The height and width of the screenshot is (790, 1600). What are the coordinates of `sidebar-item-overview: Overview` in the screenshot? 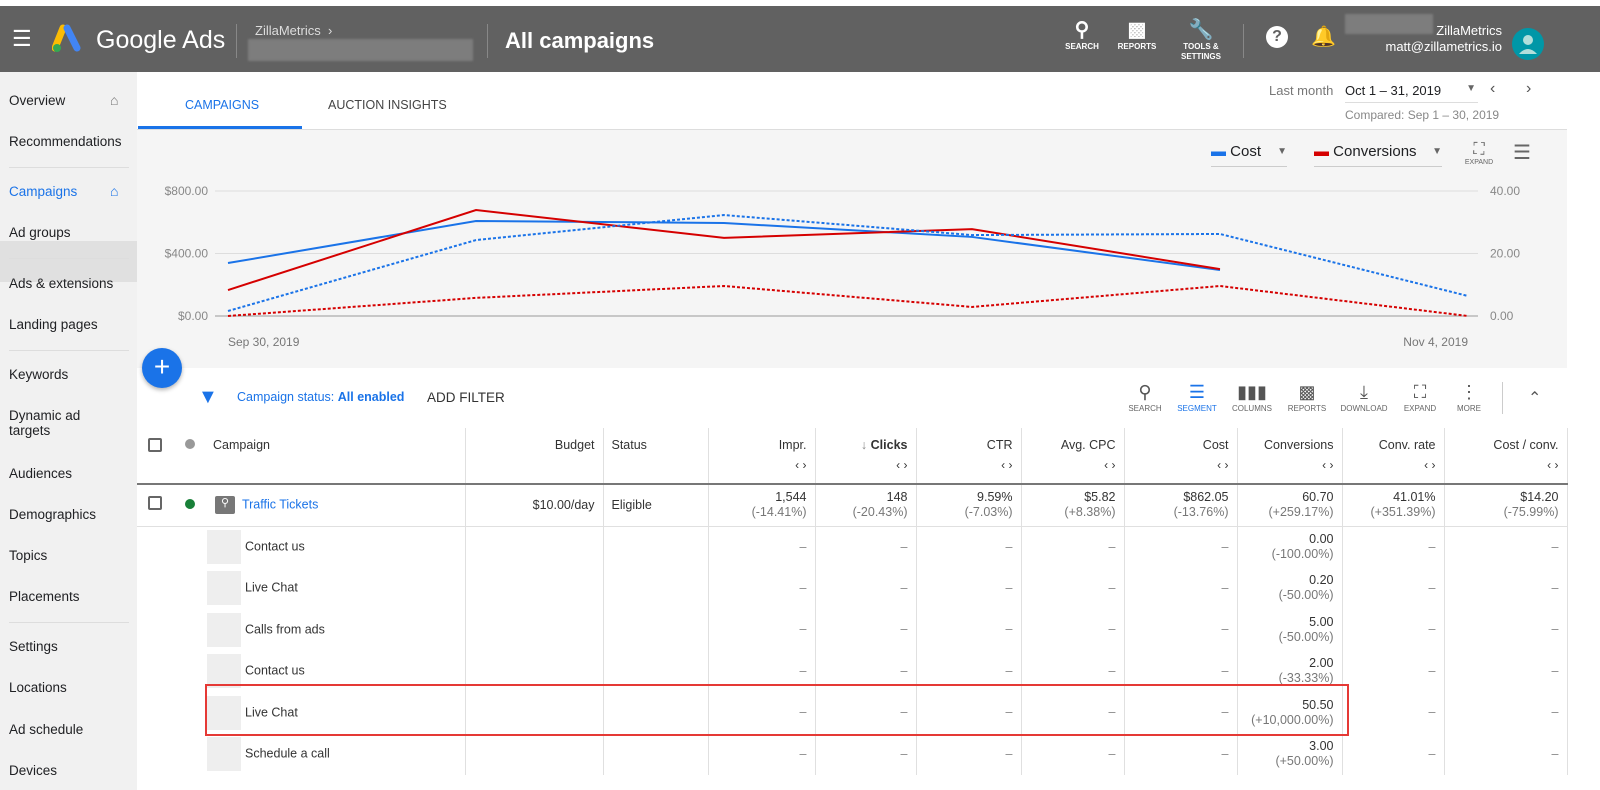 It's located at (37, 100).